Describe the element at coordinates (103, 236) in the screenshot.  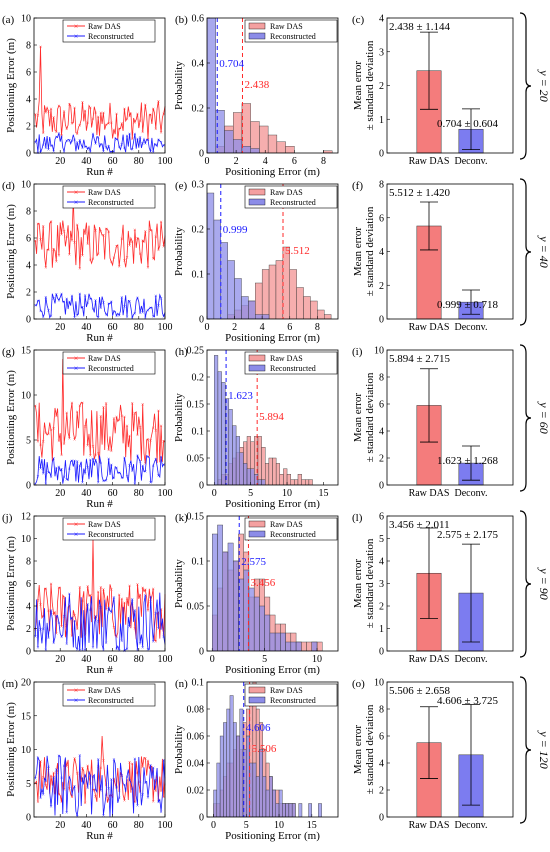
I see `row1-line-raw-point-52: ×` at that location.